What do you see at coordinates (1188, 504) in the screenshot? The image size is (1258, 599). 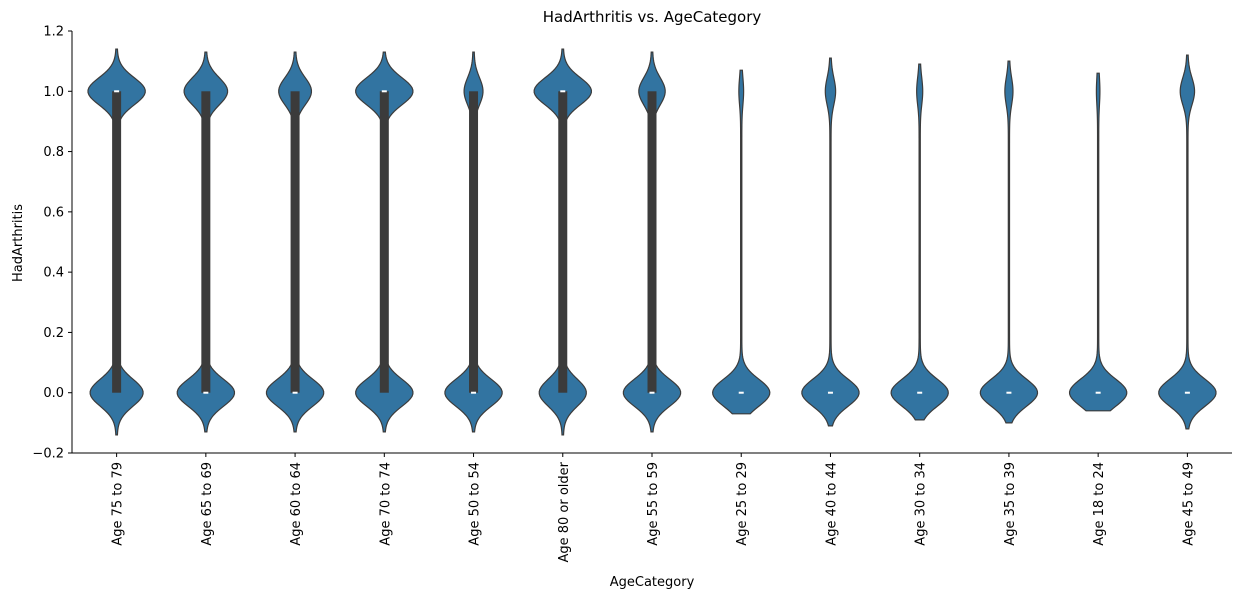 I see `x-tick-label: Age 45 to 49` at bounding box center [1188, 504].